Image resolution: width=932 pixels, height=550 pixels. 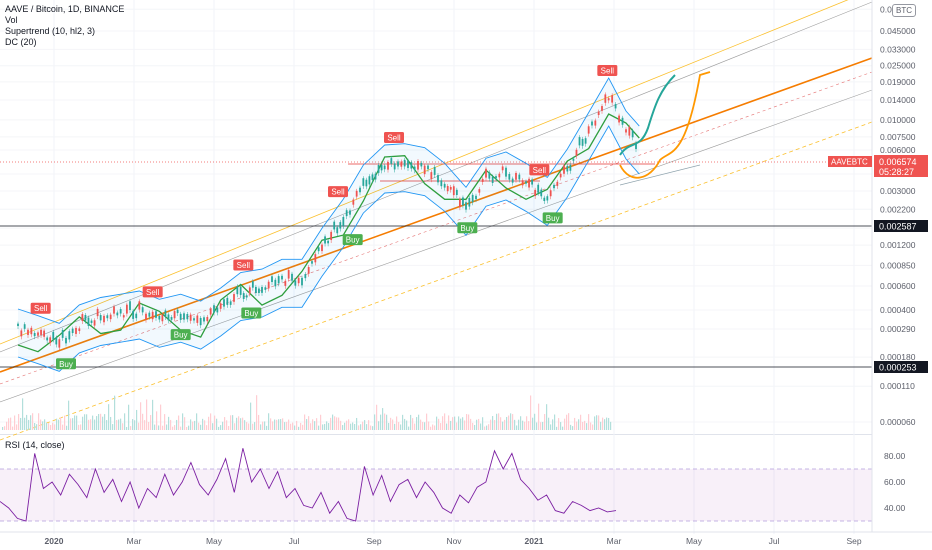 What do you see at coordinates (50, 31) in the screenshot?
I see `supertrend-indicator-label: Supertrend (10, hl2, 3)` at bounding box center [50, 31].